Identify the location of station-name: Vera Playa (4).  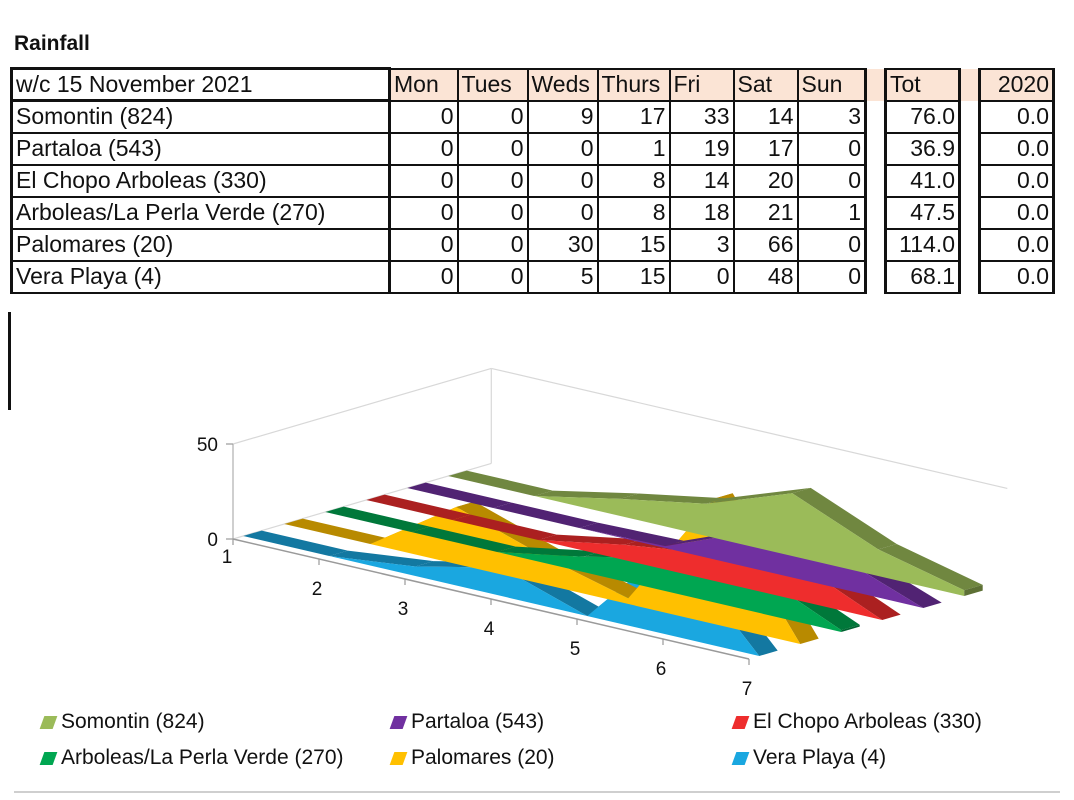
(200, 276).